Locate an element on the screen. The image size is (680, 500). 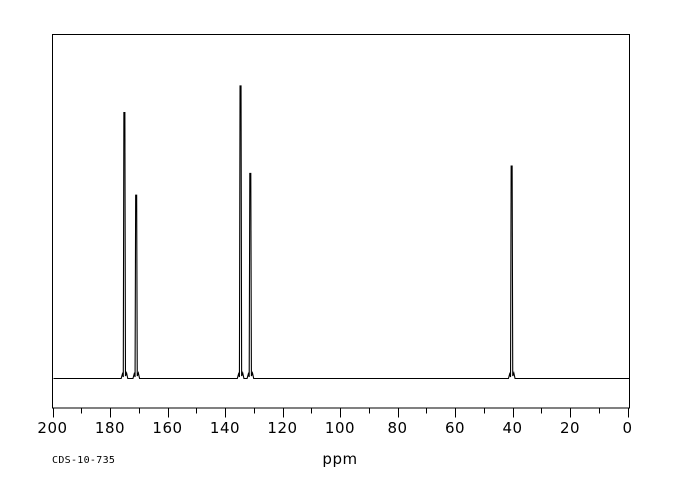
x-axis-tick-label: 80 is located at coordinates (397, 428).